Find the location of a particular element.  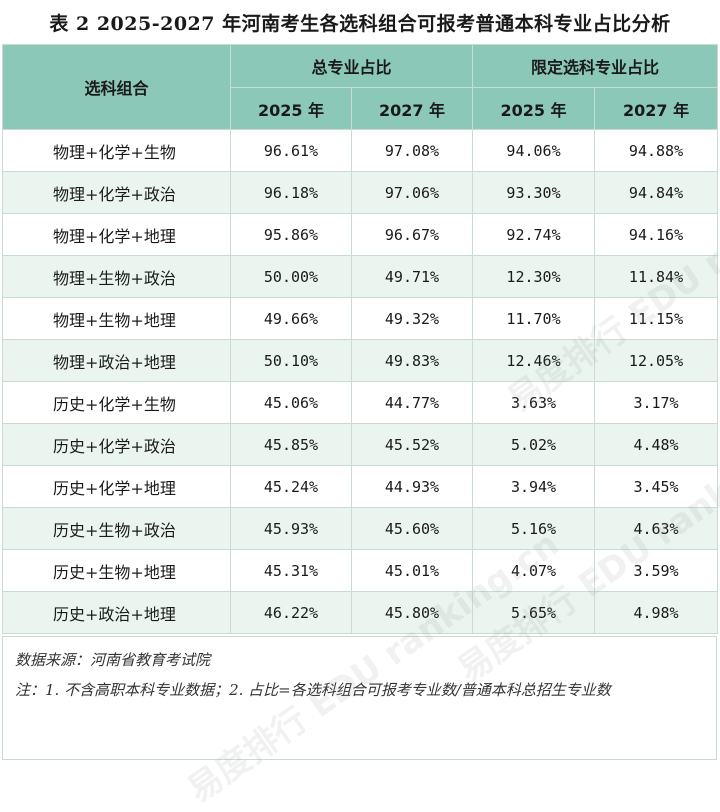

value-cell: 44.93% is located at coordinates (412, 486).